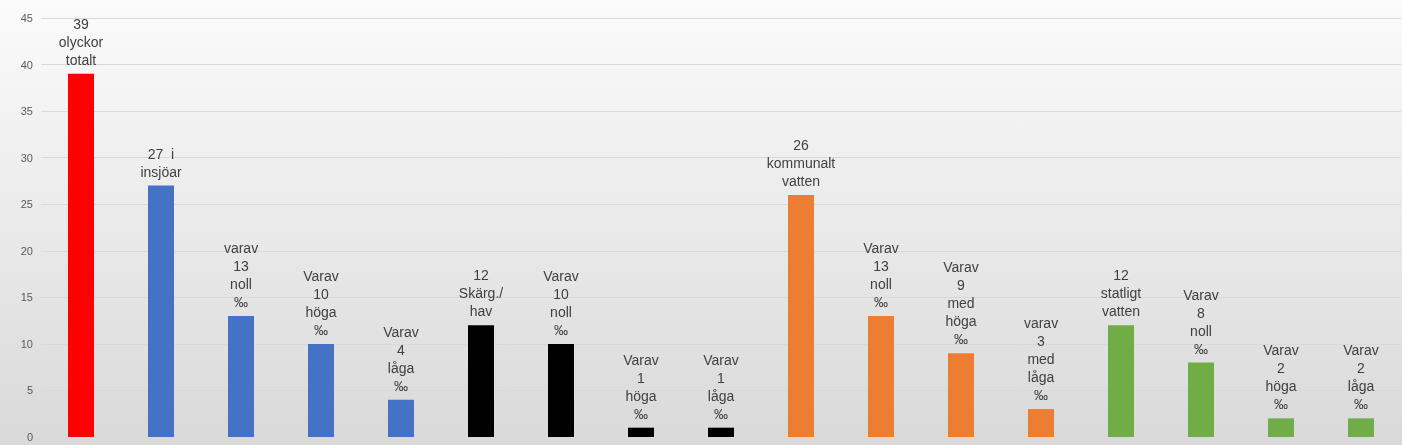 This screenshot has width=1402, height=445. What do you see at coordinates (1361, 377) in the screenshot?
I see `data-label: Varav 2 låga ‰` at bounding box center [1361, 377].